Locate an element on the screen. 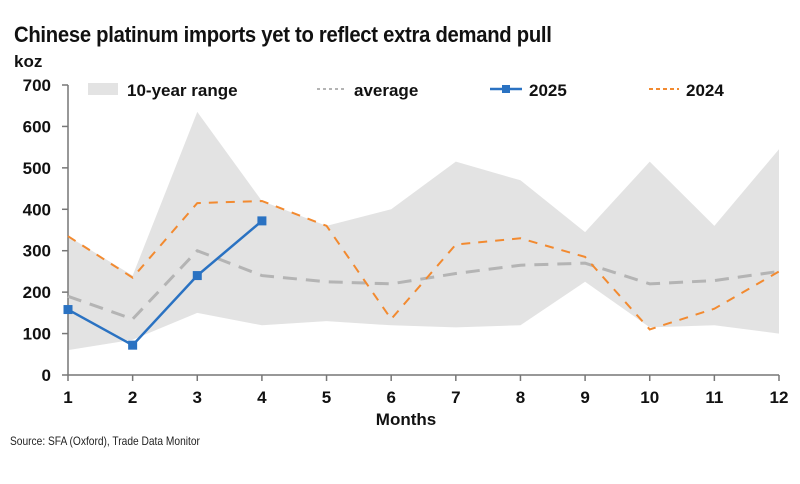 The height and width of the screenshot is (484, 800). source-note: Source: SFA (Oxford), Trade Data Monitor is located at coordinates (105, 441).